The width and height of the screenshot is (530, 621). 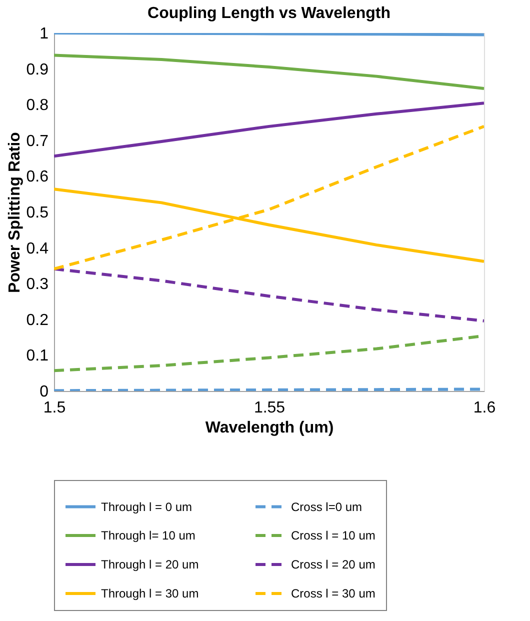 I want to click on legend-label: Cross l=0 um, so click(x=326, y=507).